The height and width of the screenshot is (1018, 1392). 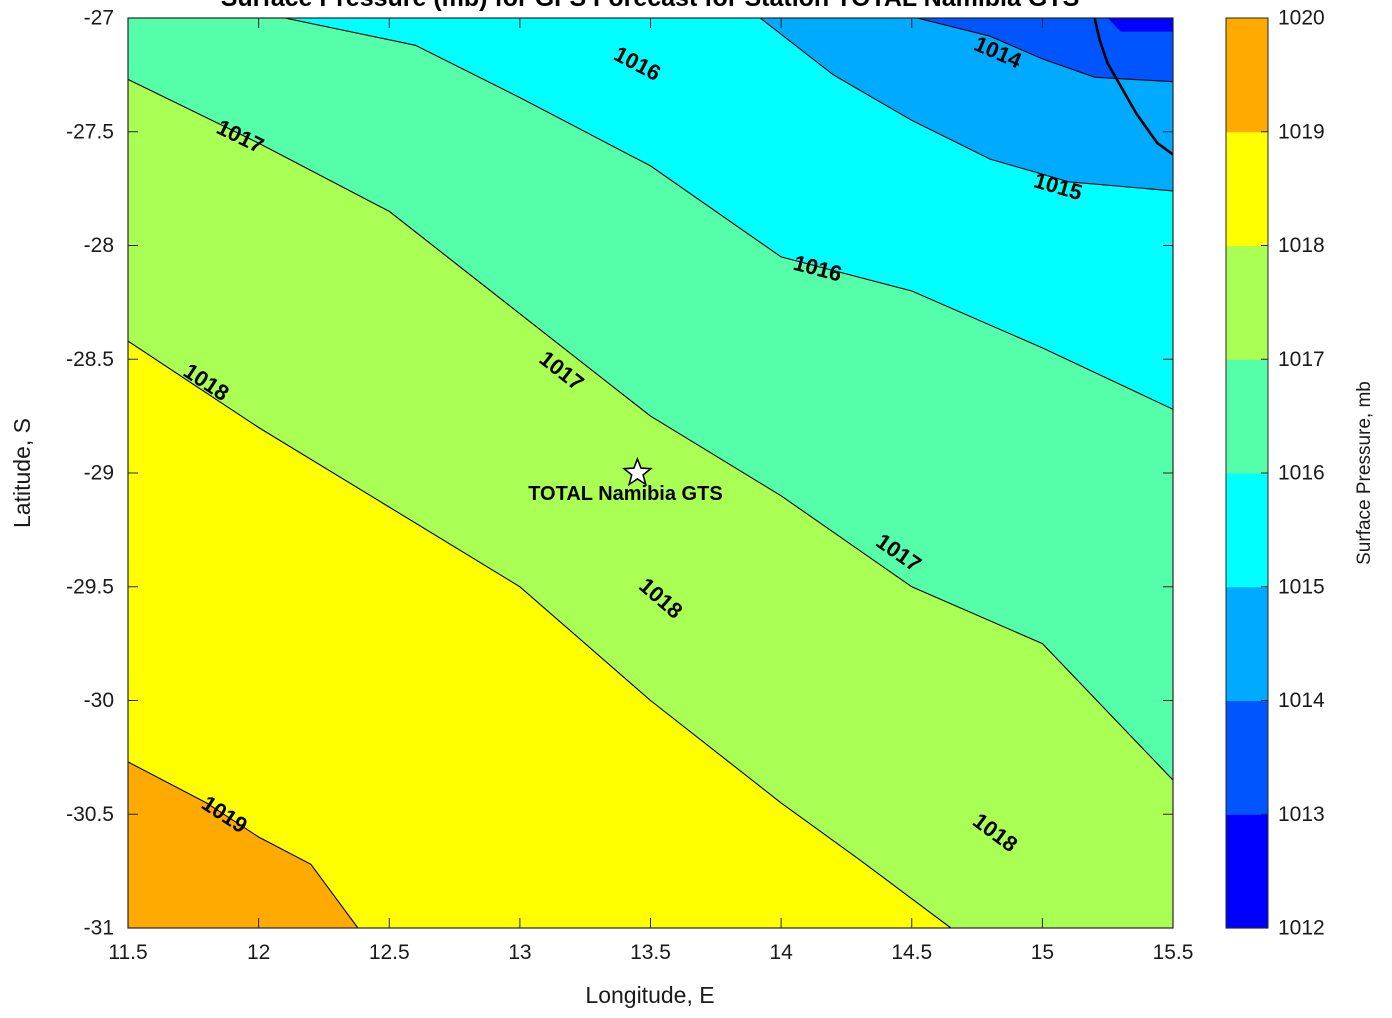 What do you see at coordinates (99, 18) in the screenshot?
I see `y-tick-label: -27` at bounding box center [99, 18].